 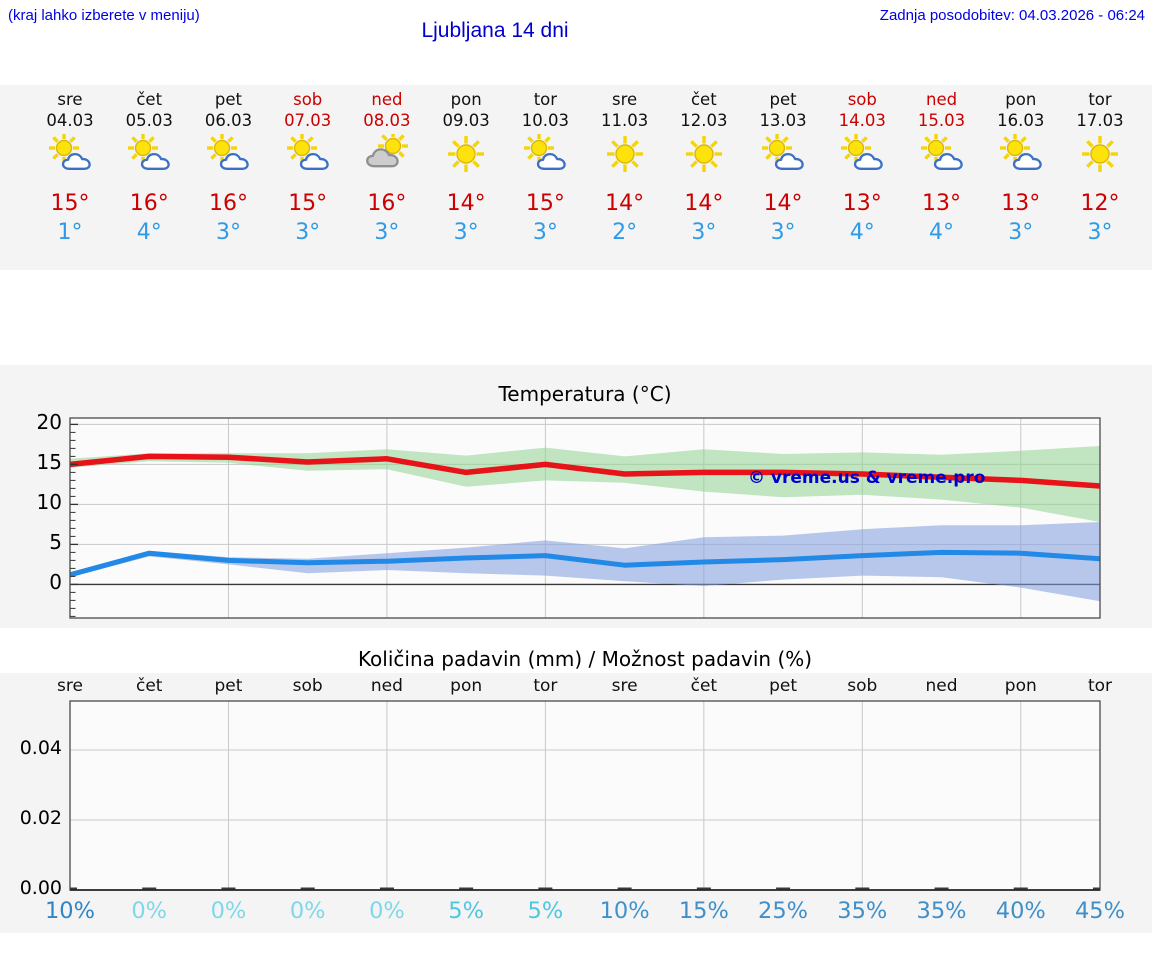 I want to click on day-date-label: 09.03, so click(x=466, y=120).